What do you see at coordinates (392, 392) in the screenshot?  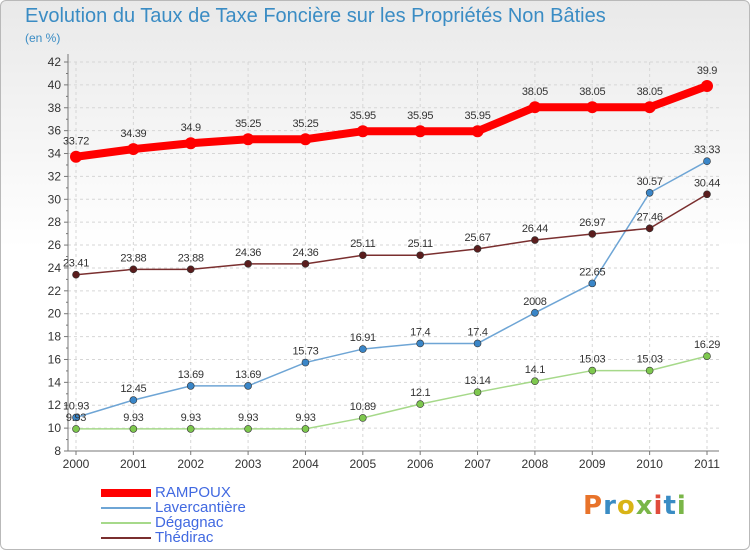 I see `series-line-degagnac` at bounding box center [392, 392].